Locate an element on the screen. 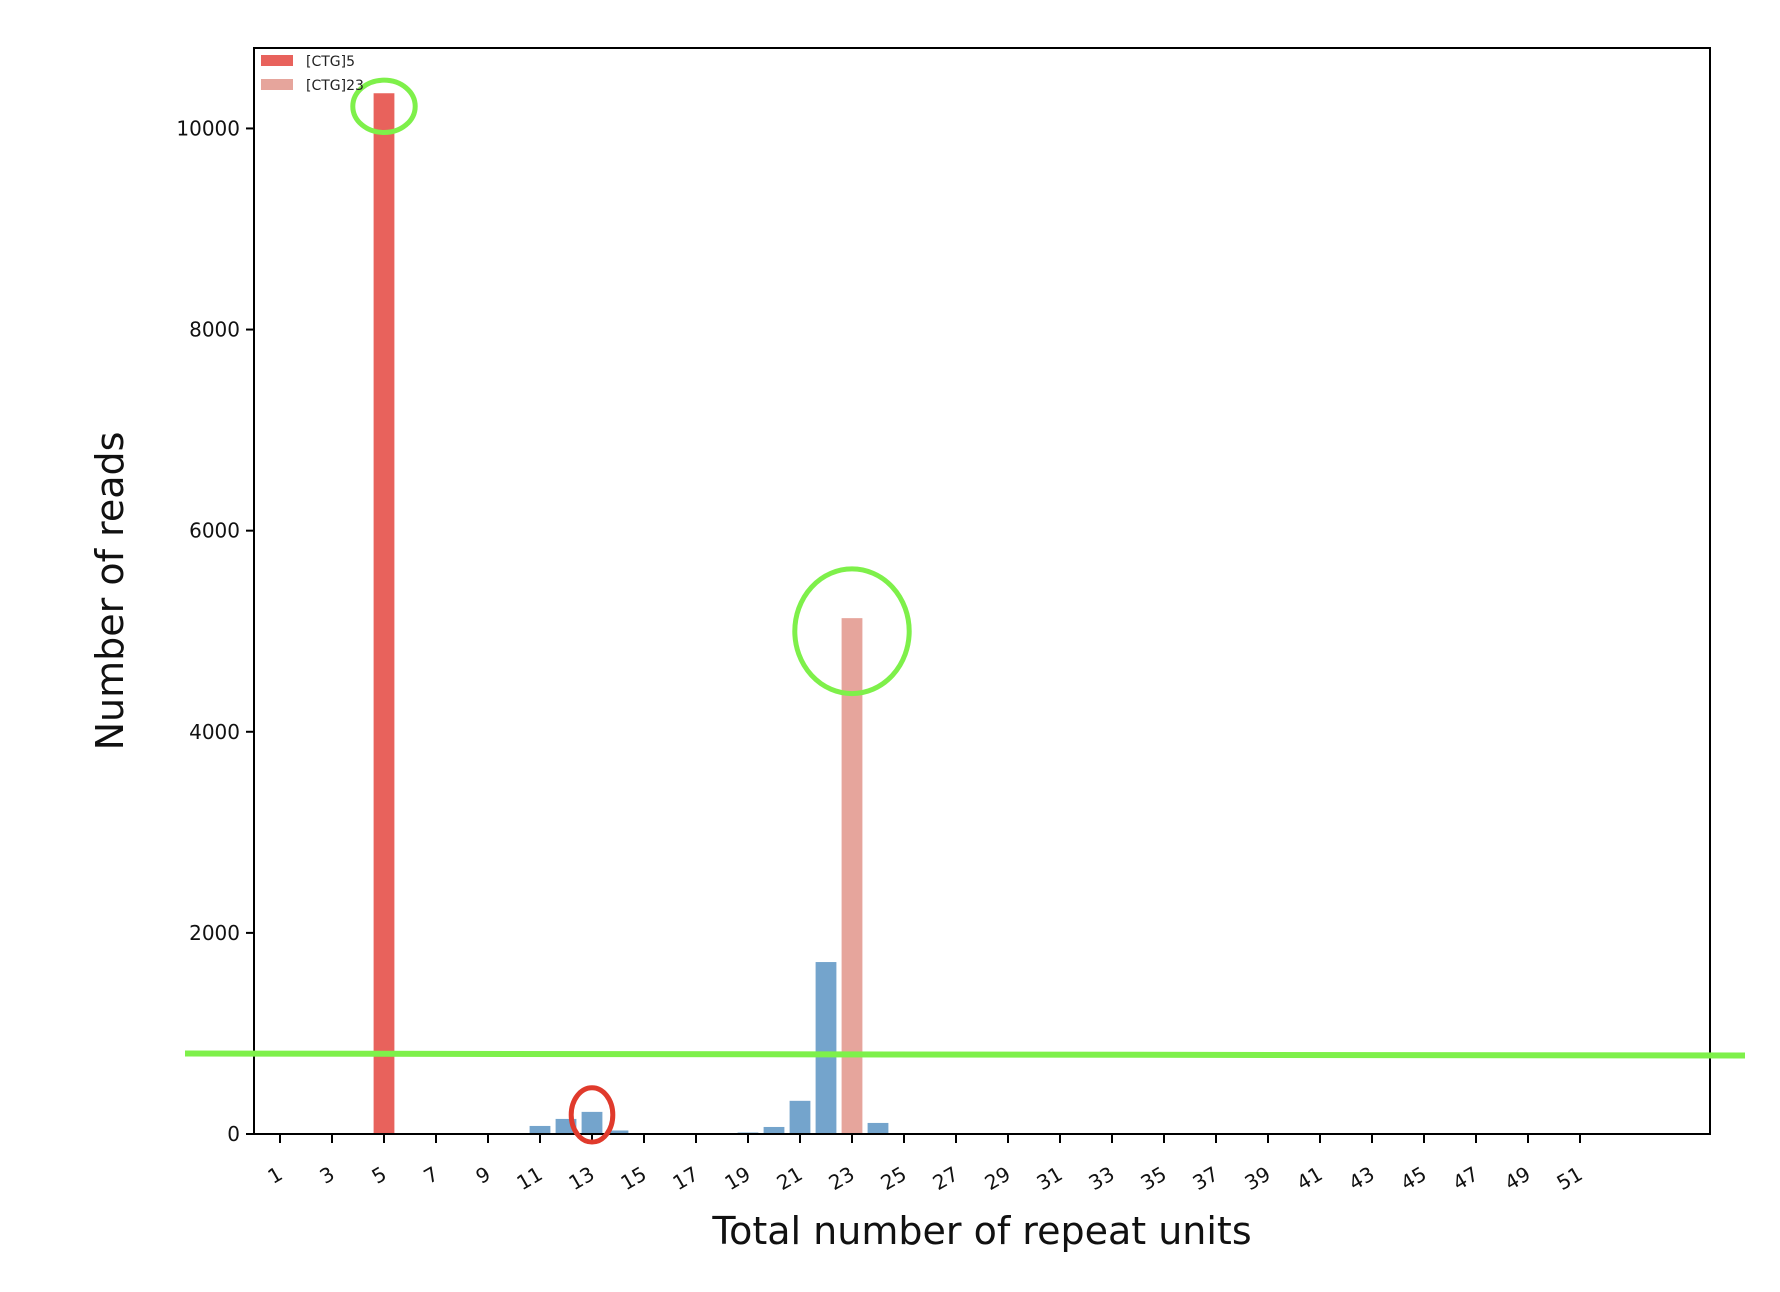  x-tick-label: 19 is located at coordinates (737, 1179).